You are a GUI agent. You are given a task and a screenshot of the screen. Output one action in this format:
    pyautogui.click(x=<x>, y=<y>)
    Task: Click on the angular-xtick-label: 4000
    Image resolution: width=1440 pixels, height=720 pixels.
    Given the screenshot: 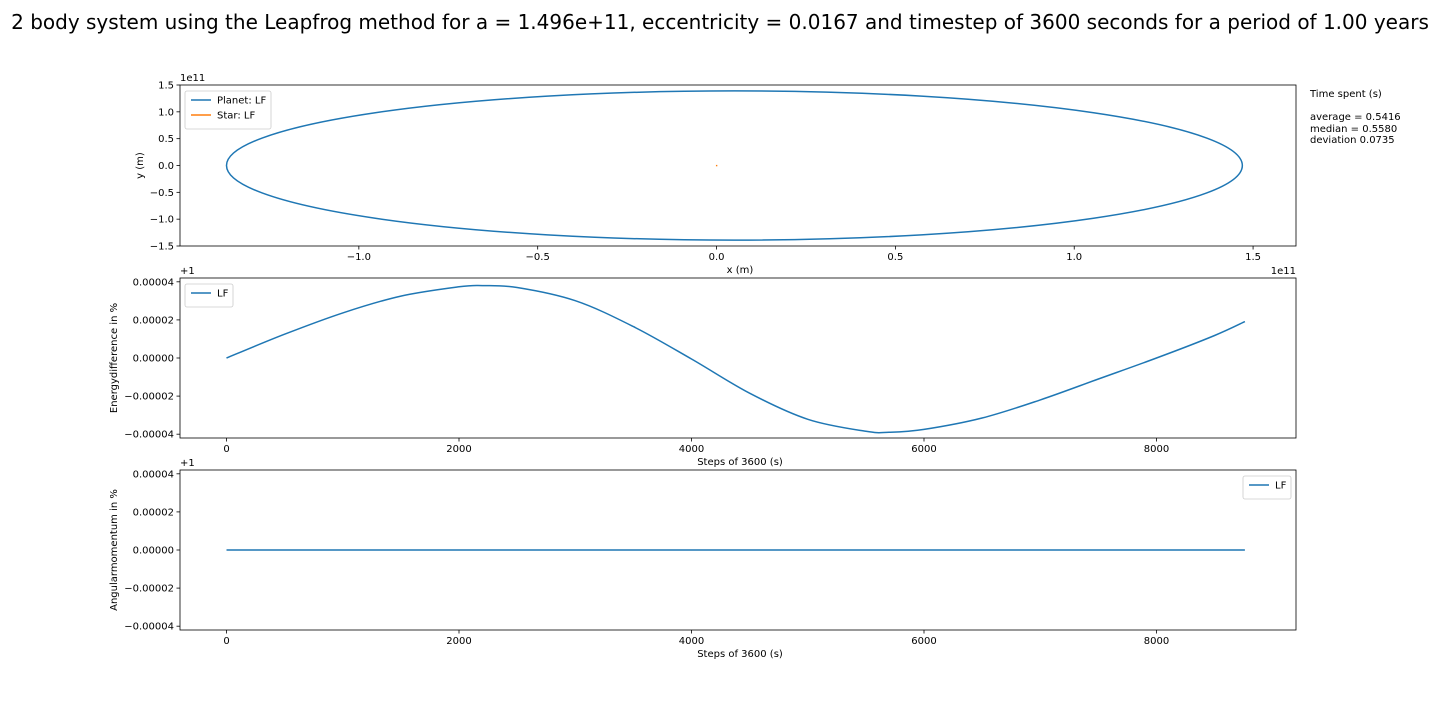 What is the action you would take?
    pyautogui.click(x=691, y=641)
    